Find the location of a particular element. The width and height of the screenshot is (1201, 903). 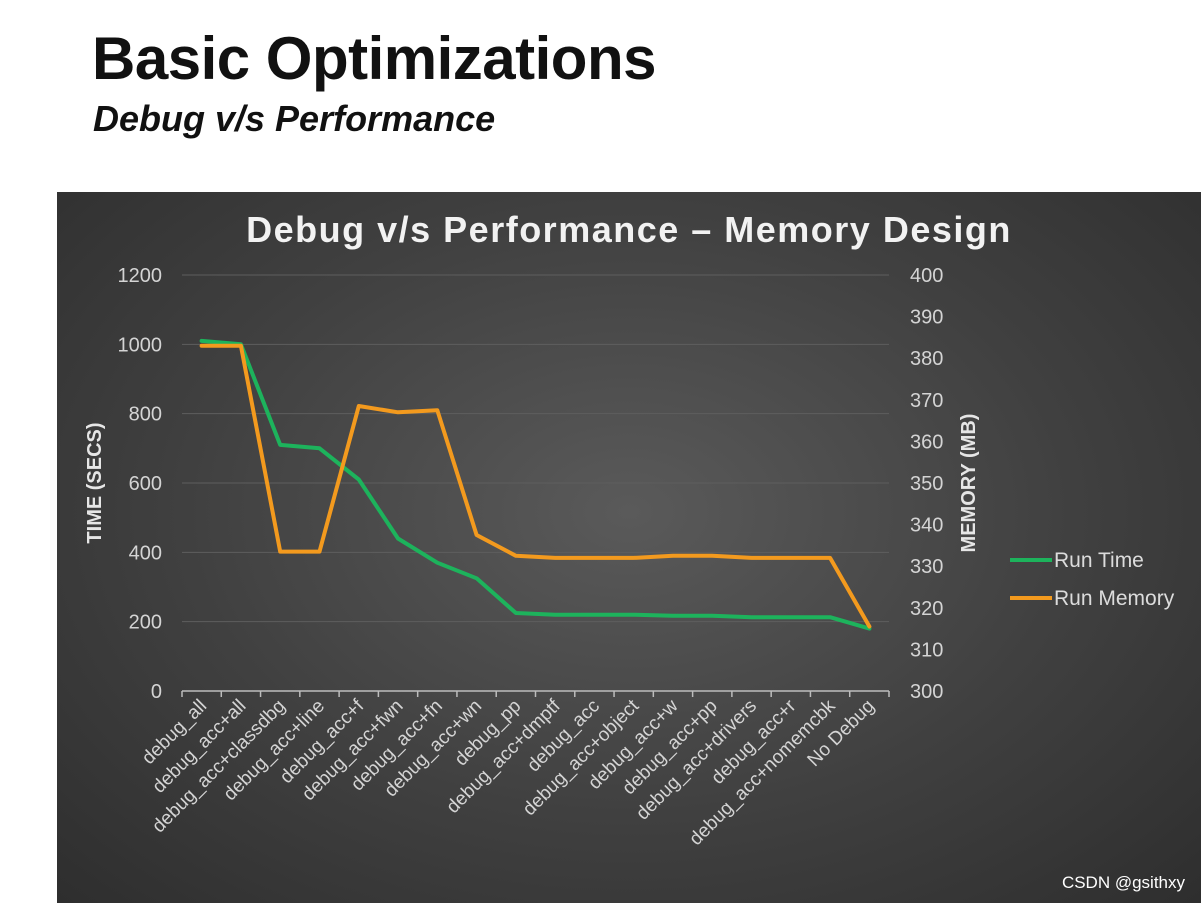

y2-tick-label: 300 is located at coordinates (926, 692).